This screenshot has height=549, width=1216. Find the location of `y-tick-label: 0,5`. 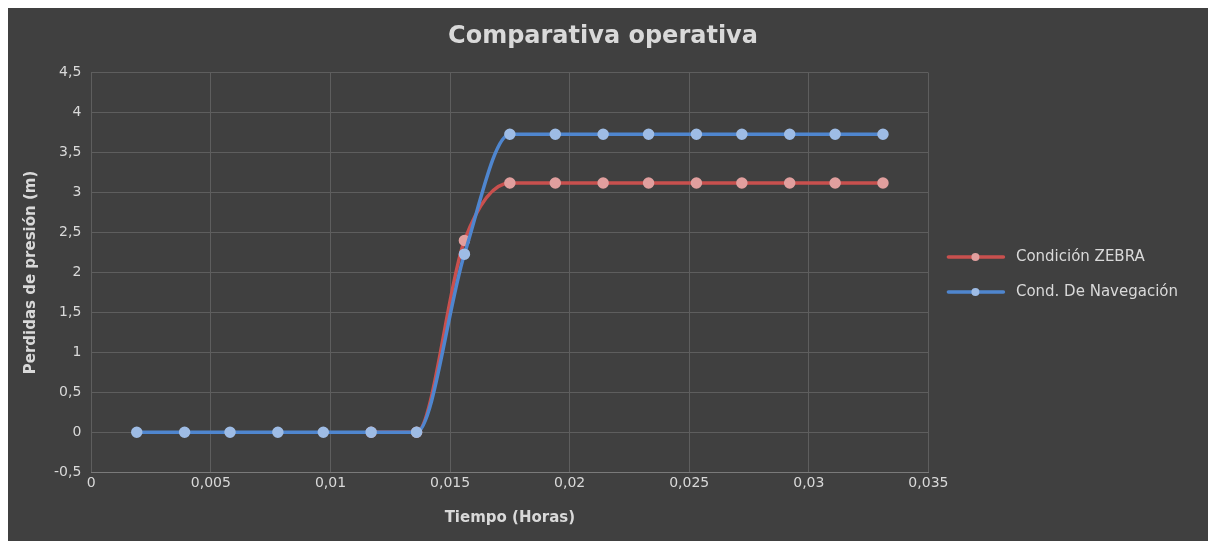

y-tick-label: 0,5 is located at coordinates (70, 390).